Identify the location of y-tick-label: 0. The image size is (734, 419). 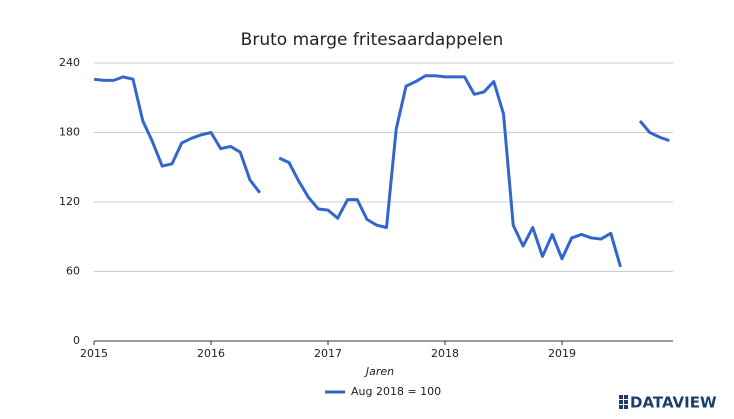
(76, 340).